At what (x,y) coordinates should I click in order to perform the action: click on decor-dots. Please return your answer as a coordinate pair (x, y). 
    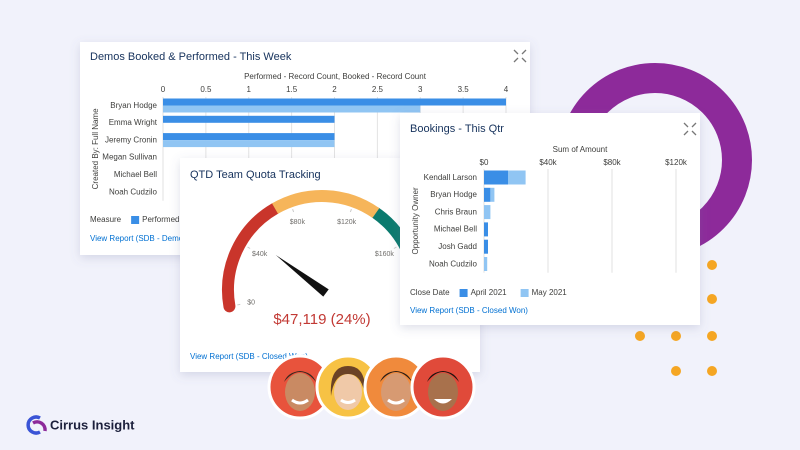
    Looking at the image, I should click on (676, 318).